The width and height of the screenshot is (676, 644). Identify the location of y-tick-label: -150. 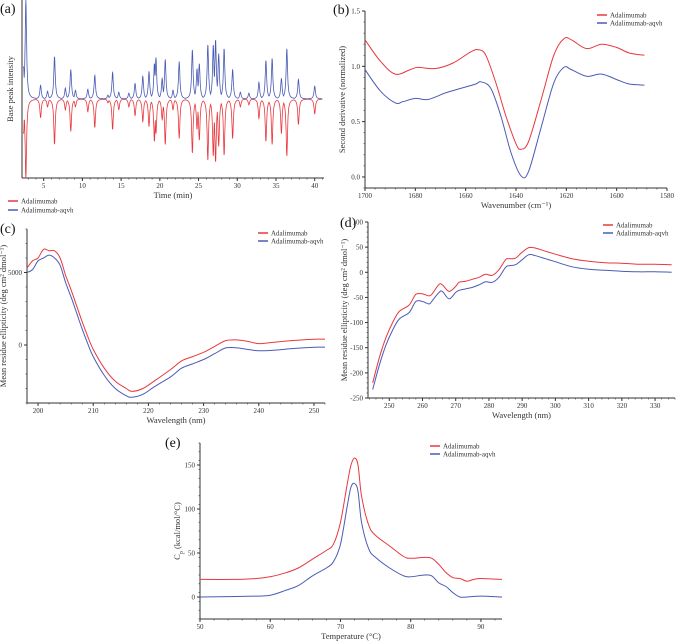
(356, 348).